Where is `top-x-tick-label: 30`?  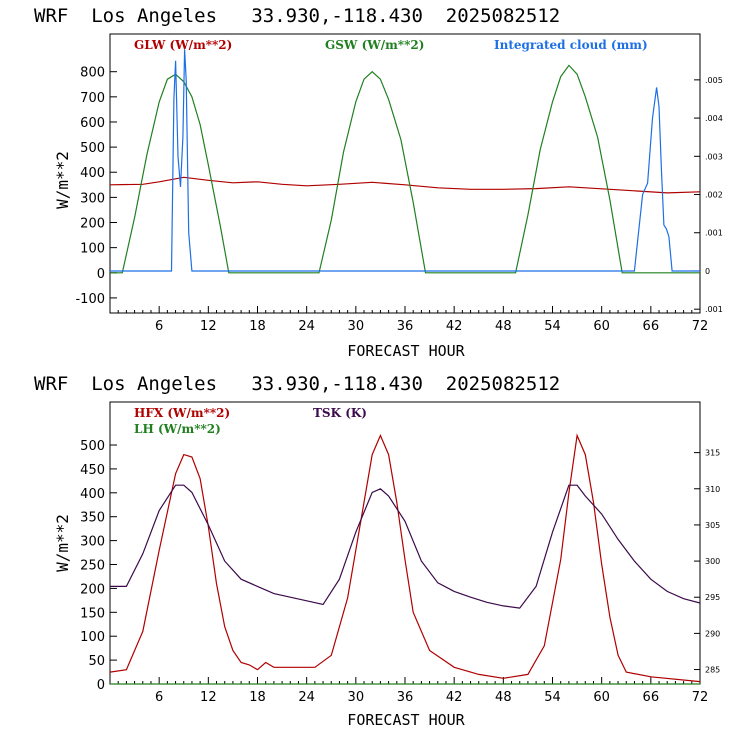
top-x-tick-label: 30 is located at coordinates (356, 326).